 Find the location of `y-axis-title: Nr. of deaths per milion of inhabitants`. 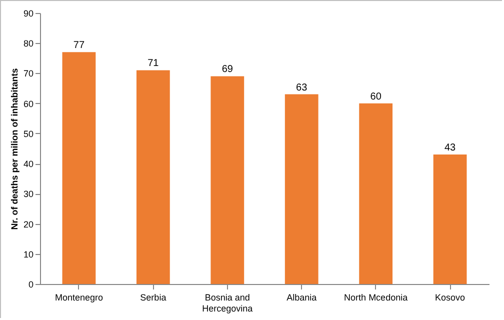

y-axis-title: Nr. of deaths per milion of inhabitants is located at coordinates (14, 149).